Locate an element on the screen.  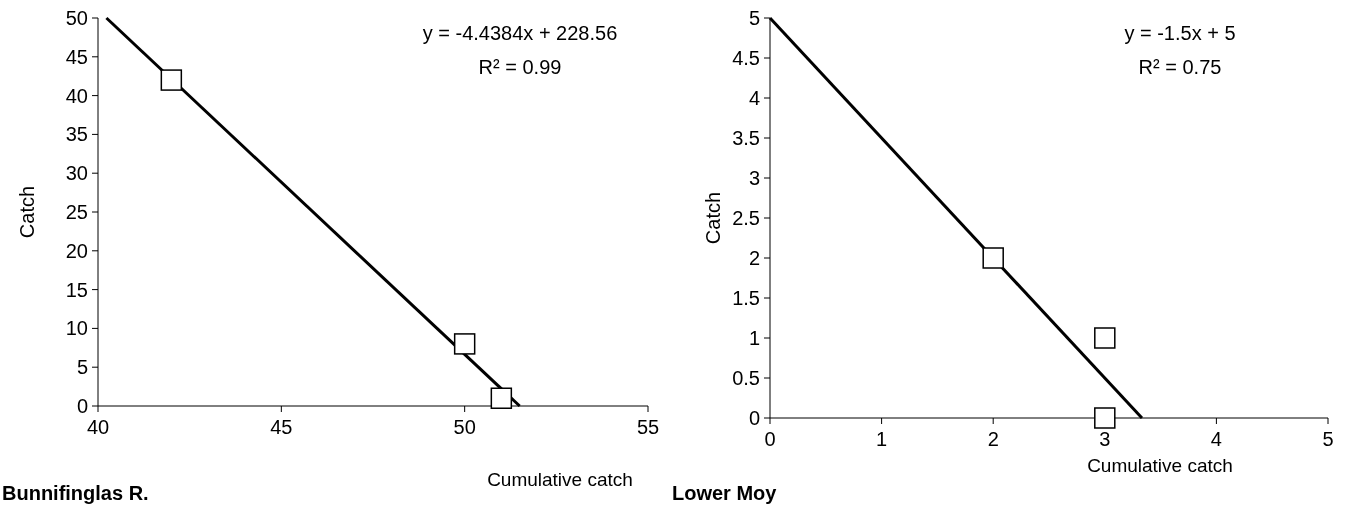
x-tick-label: 1 is located at coordinates (882, 439).